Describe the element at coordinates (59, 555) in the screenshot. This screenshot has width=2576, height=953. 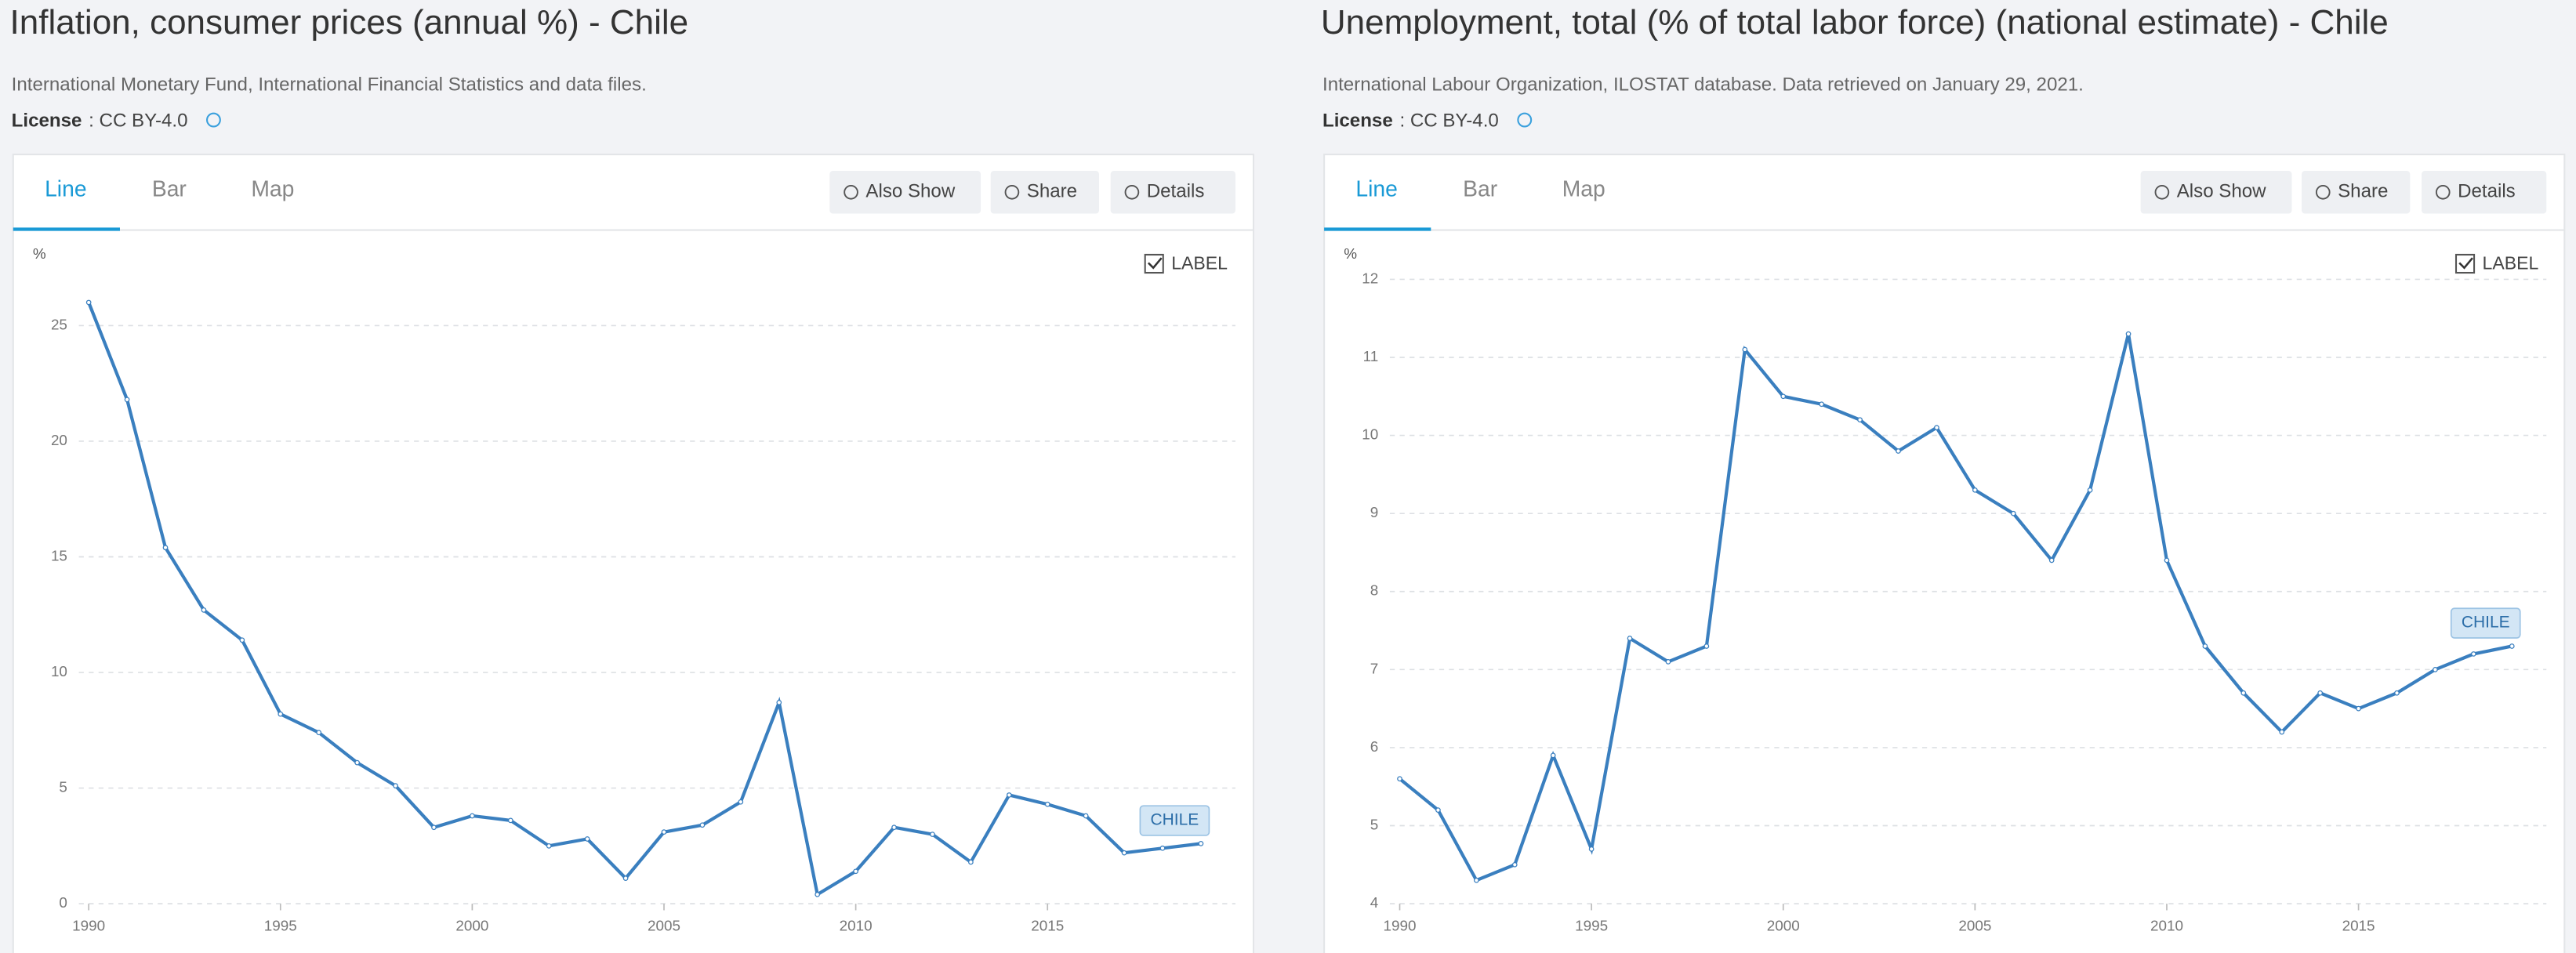
I see `y-tick-label: 15` at that location.